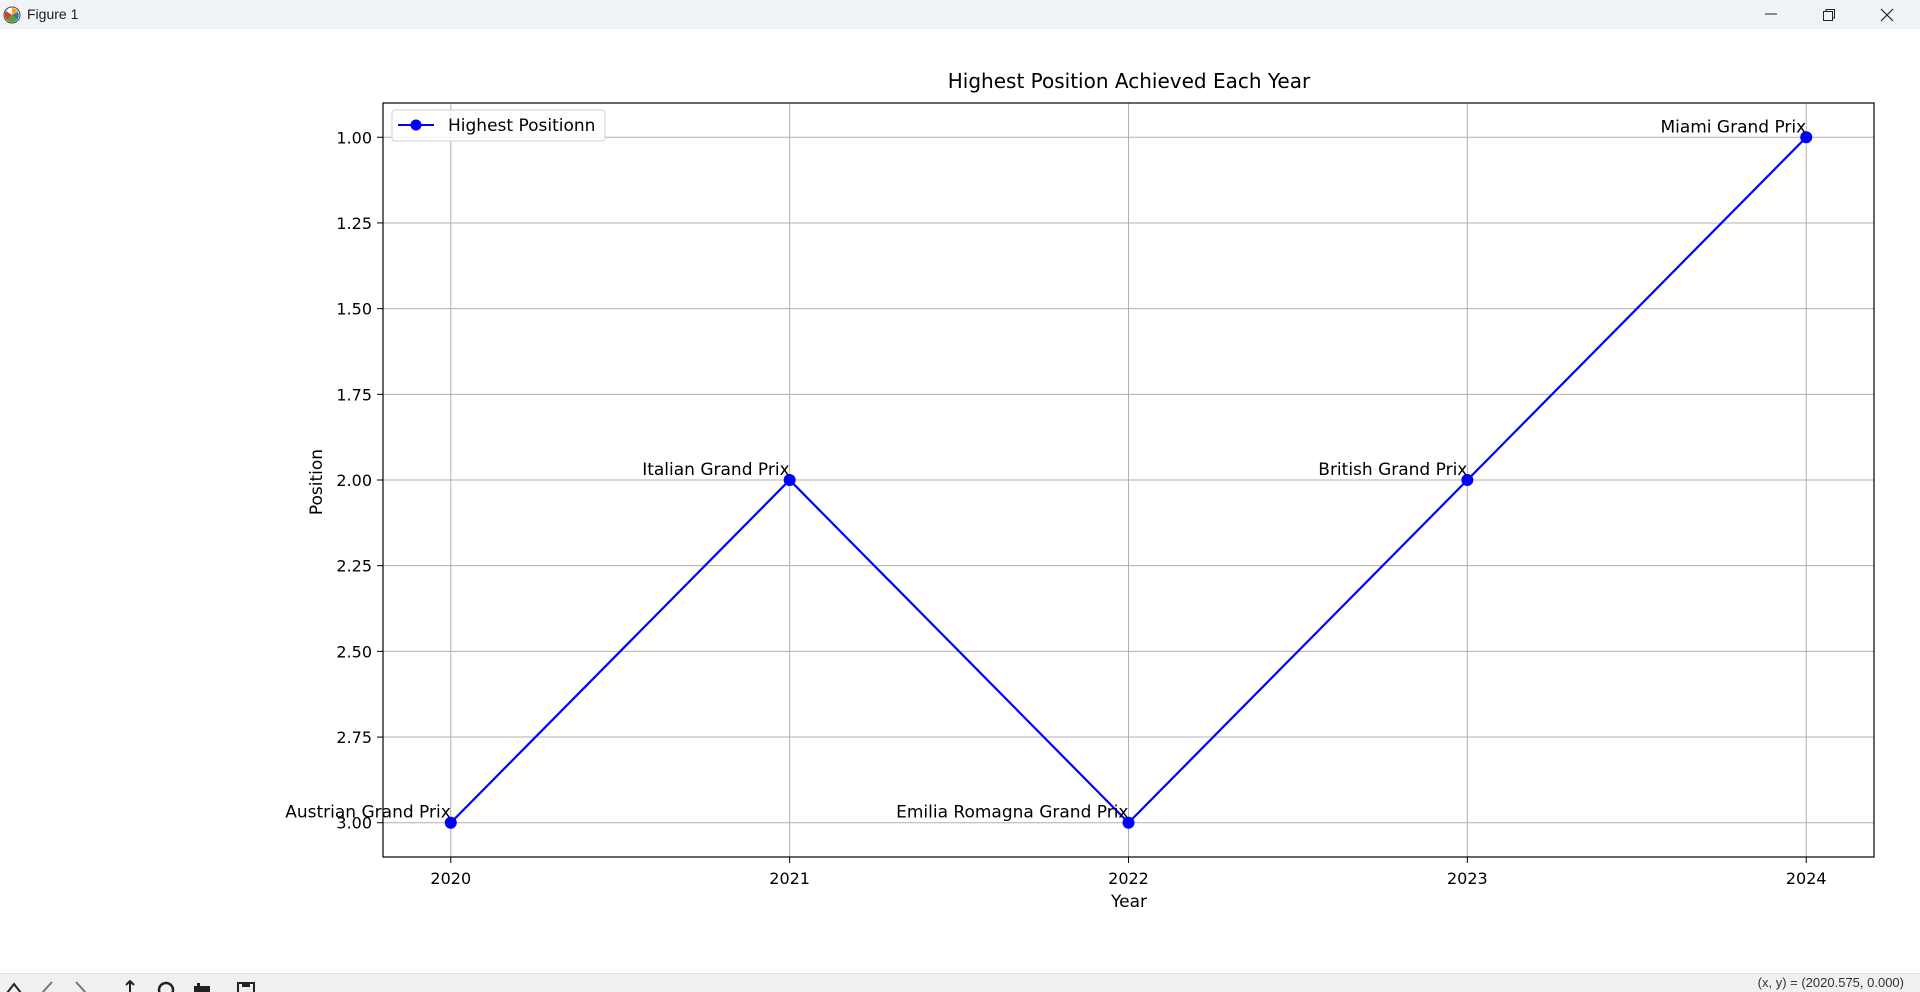  I want to click on save-icon, so click(246, 986).